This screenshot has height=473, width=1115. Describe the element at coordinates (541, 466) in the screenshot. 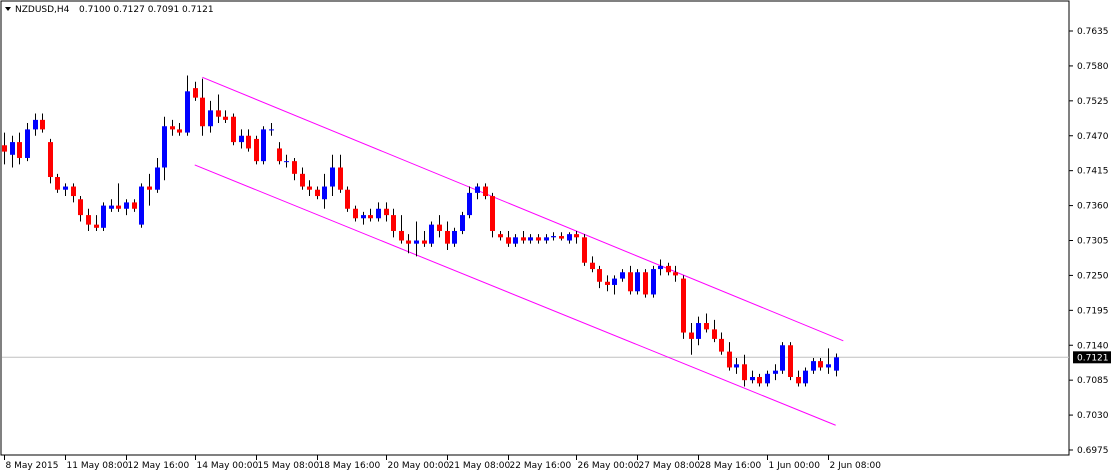

I see `time-tick-label: 22 May 16:00` at that location.